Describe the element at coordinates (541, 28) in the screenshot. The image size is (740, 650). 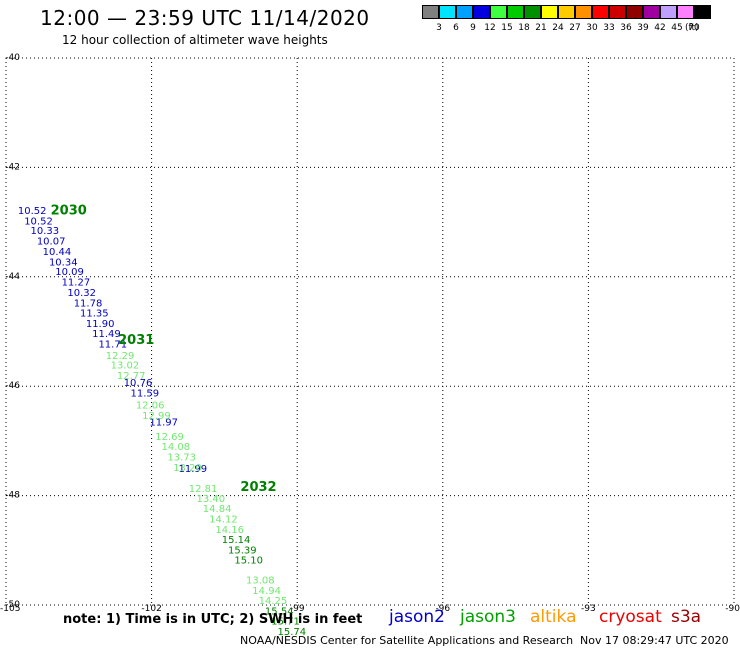
I see `color-scale-label: 21` at that location.